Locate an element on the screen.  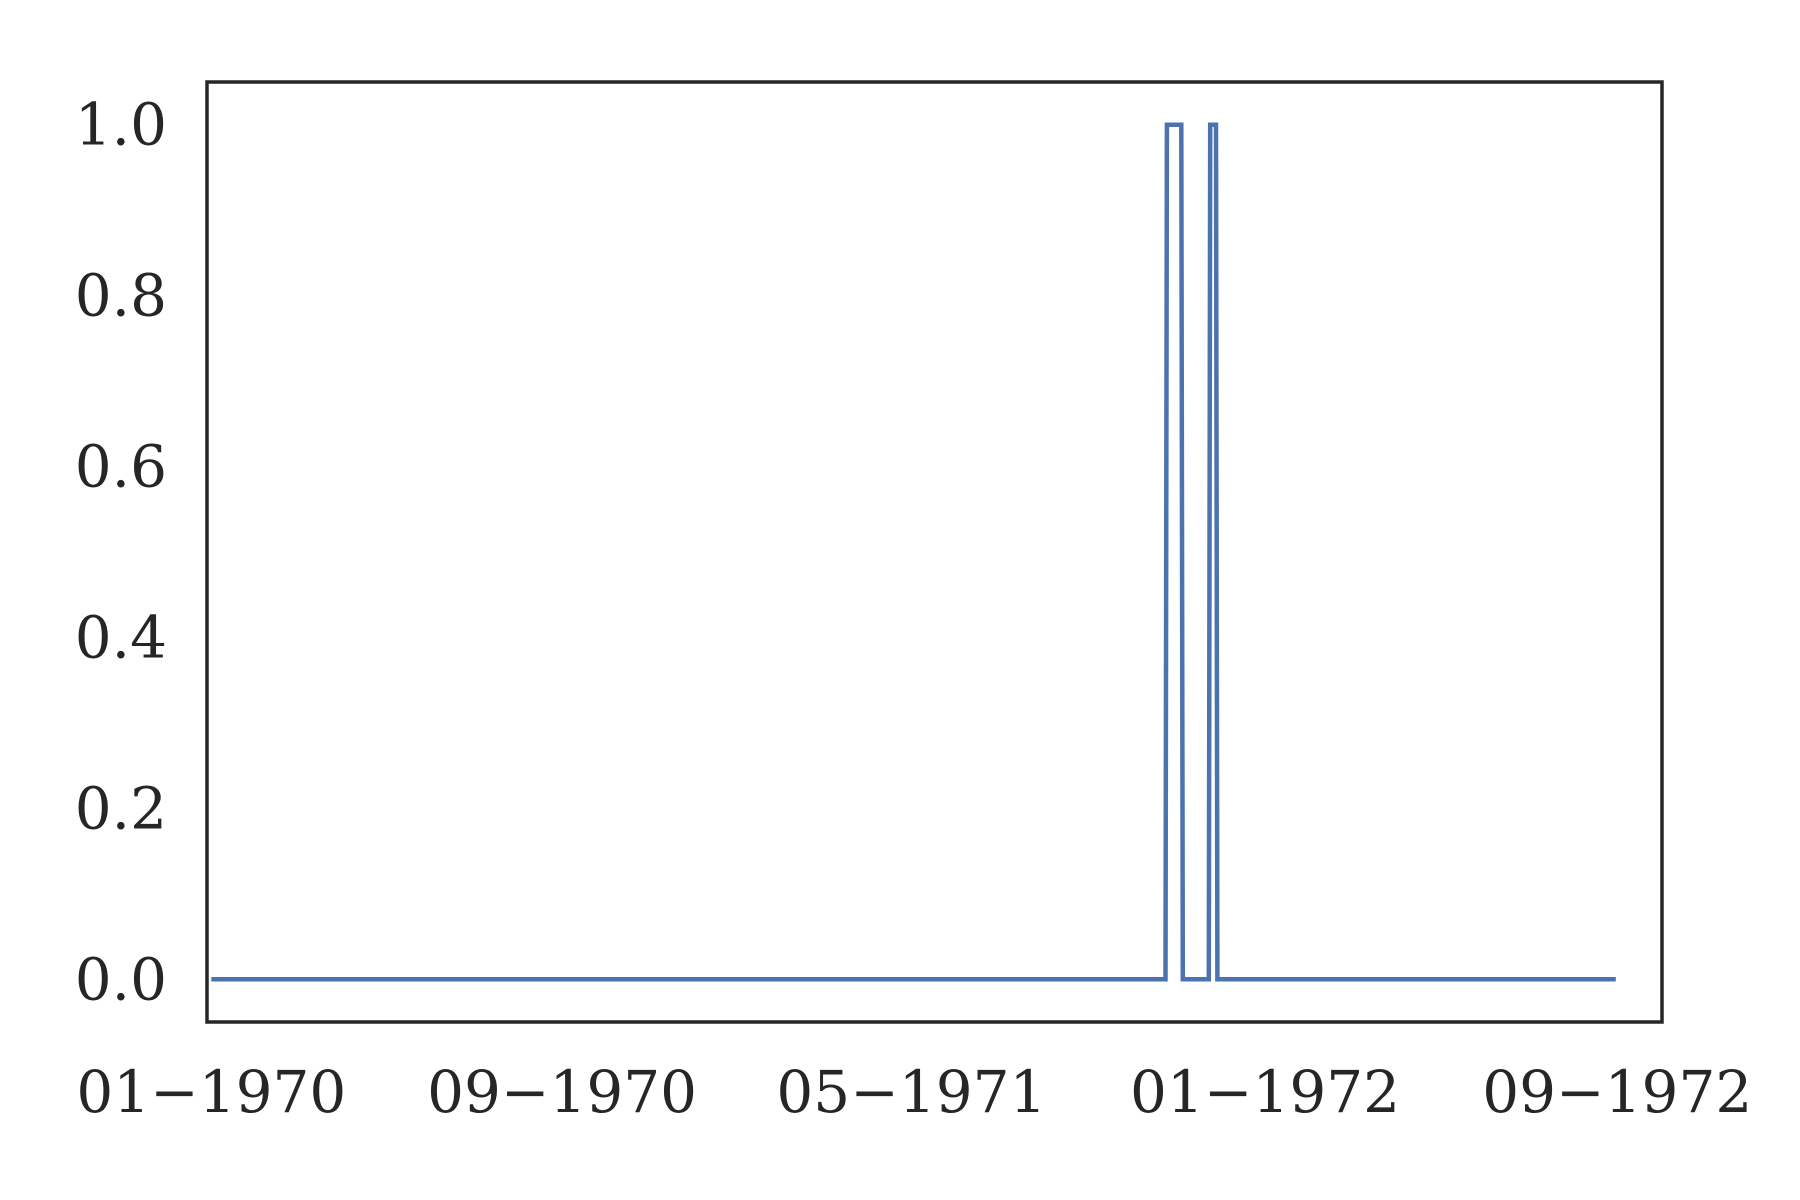
x-tick-label: 09−1970 is located at coordinates (562, 1092).